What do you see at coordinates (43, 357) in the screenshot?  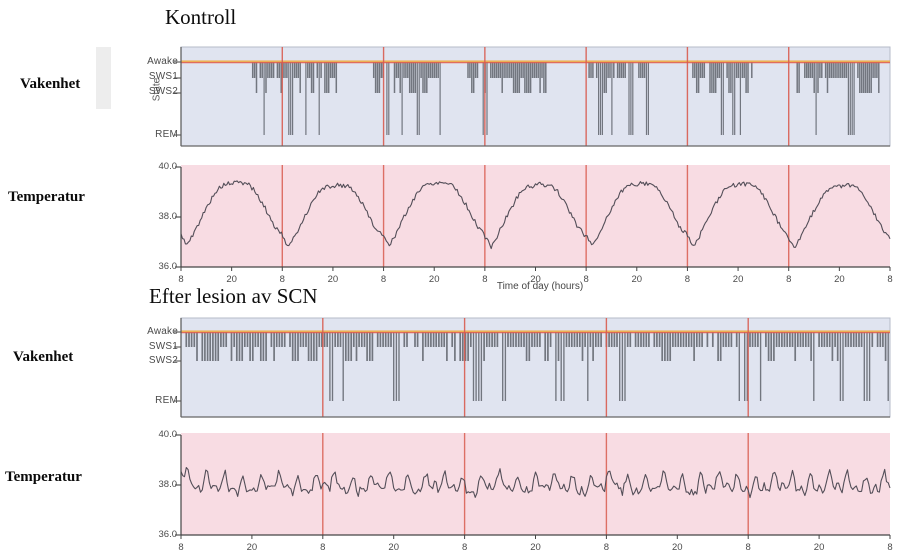 I see `row-label-wakefulness-lesion: Vakenhet` at bounding box center [43, 357].